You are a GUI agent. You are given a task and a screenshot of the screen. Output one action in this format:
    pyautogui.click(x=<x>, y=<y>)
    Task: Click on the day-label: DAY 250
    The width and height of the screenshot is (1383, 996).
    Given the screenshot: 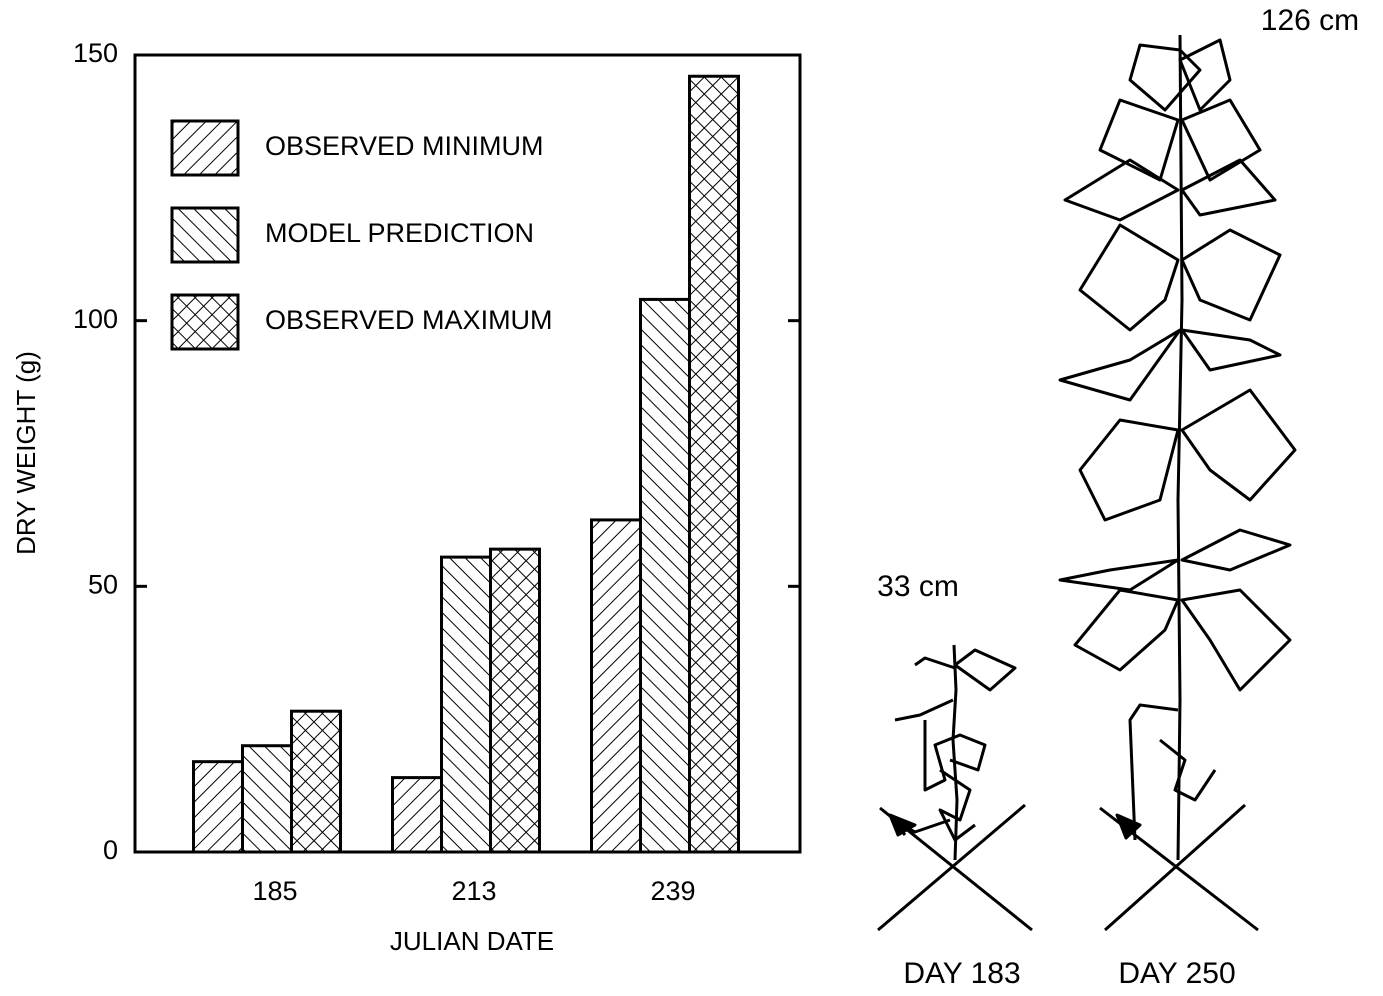 What is the action you would take?
    pyautogui.click(x=1176, y=973)
    